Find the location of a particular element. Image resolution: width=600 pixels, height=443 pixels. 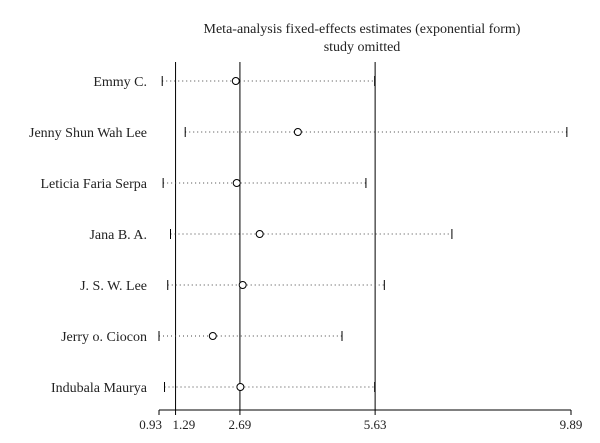

x-tick-label: 0.93 is located at coordinates (150, 424).